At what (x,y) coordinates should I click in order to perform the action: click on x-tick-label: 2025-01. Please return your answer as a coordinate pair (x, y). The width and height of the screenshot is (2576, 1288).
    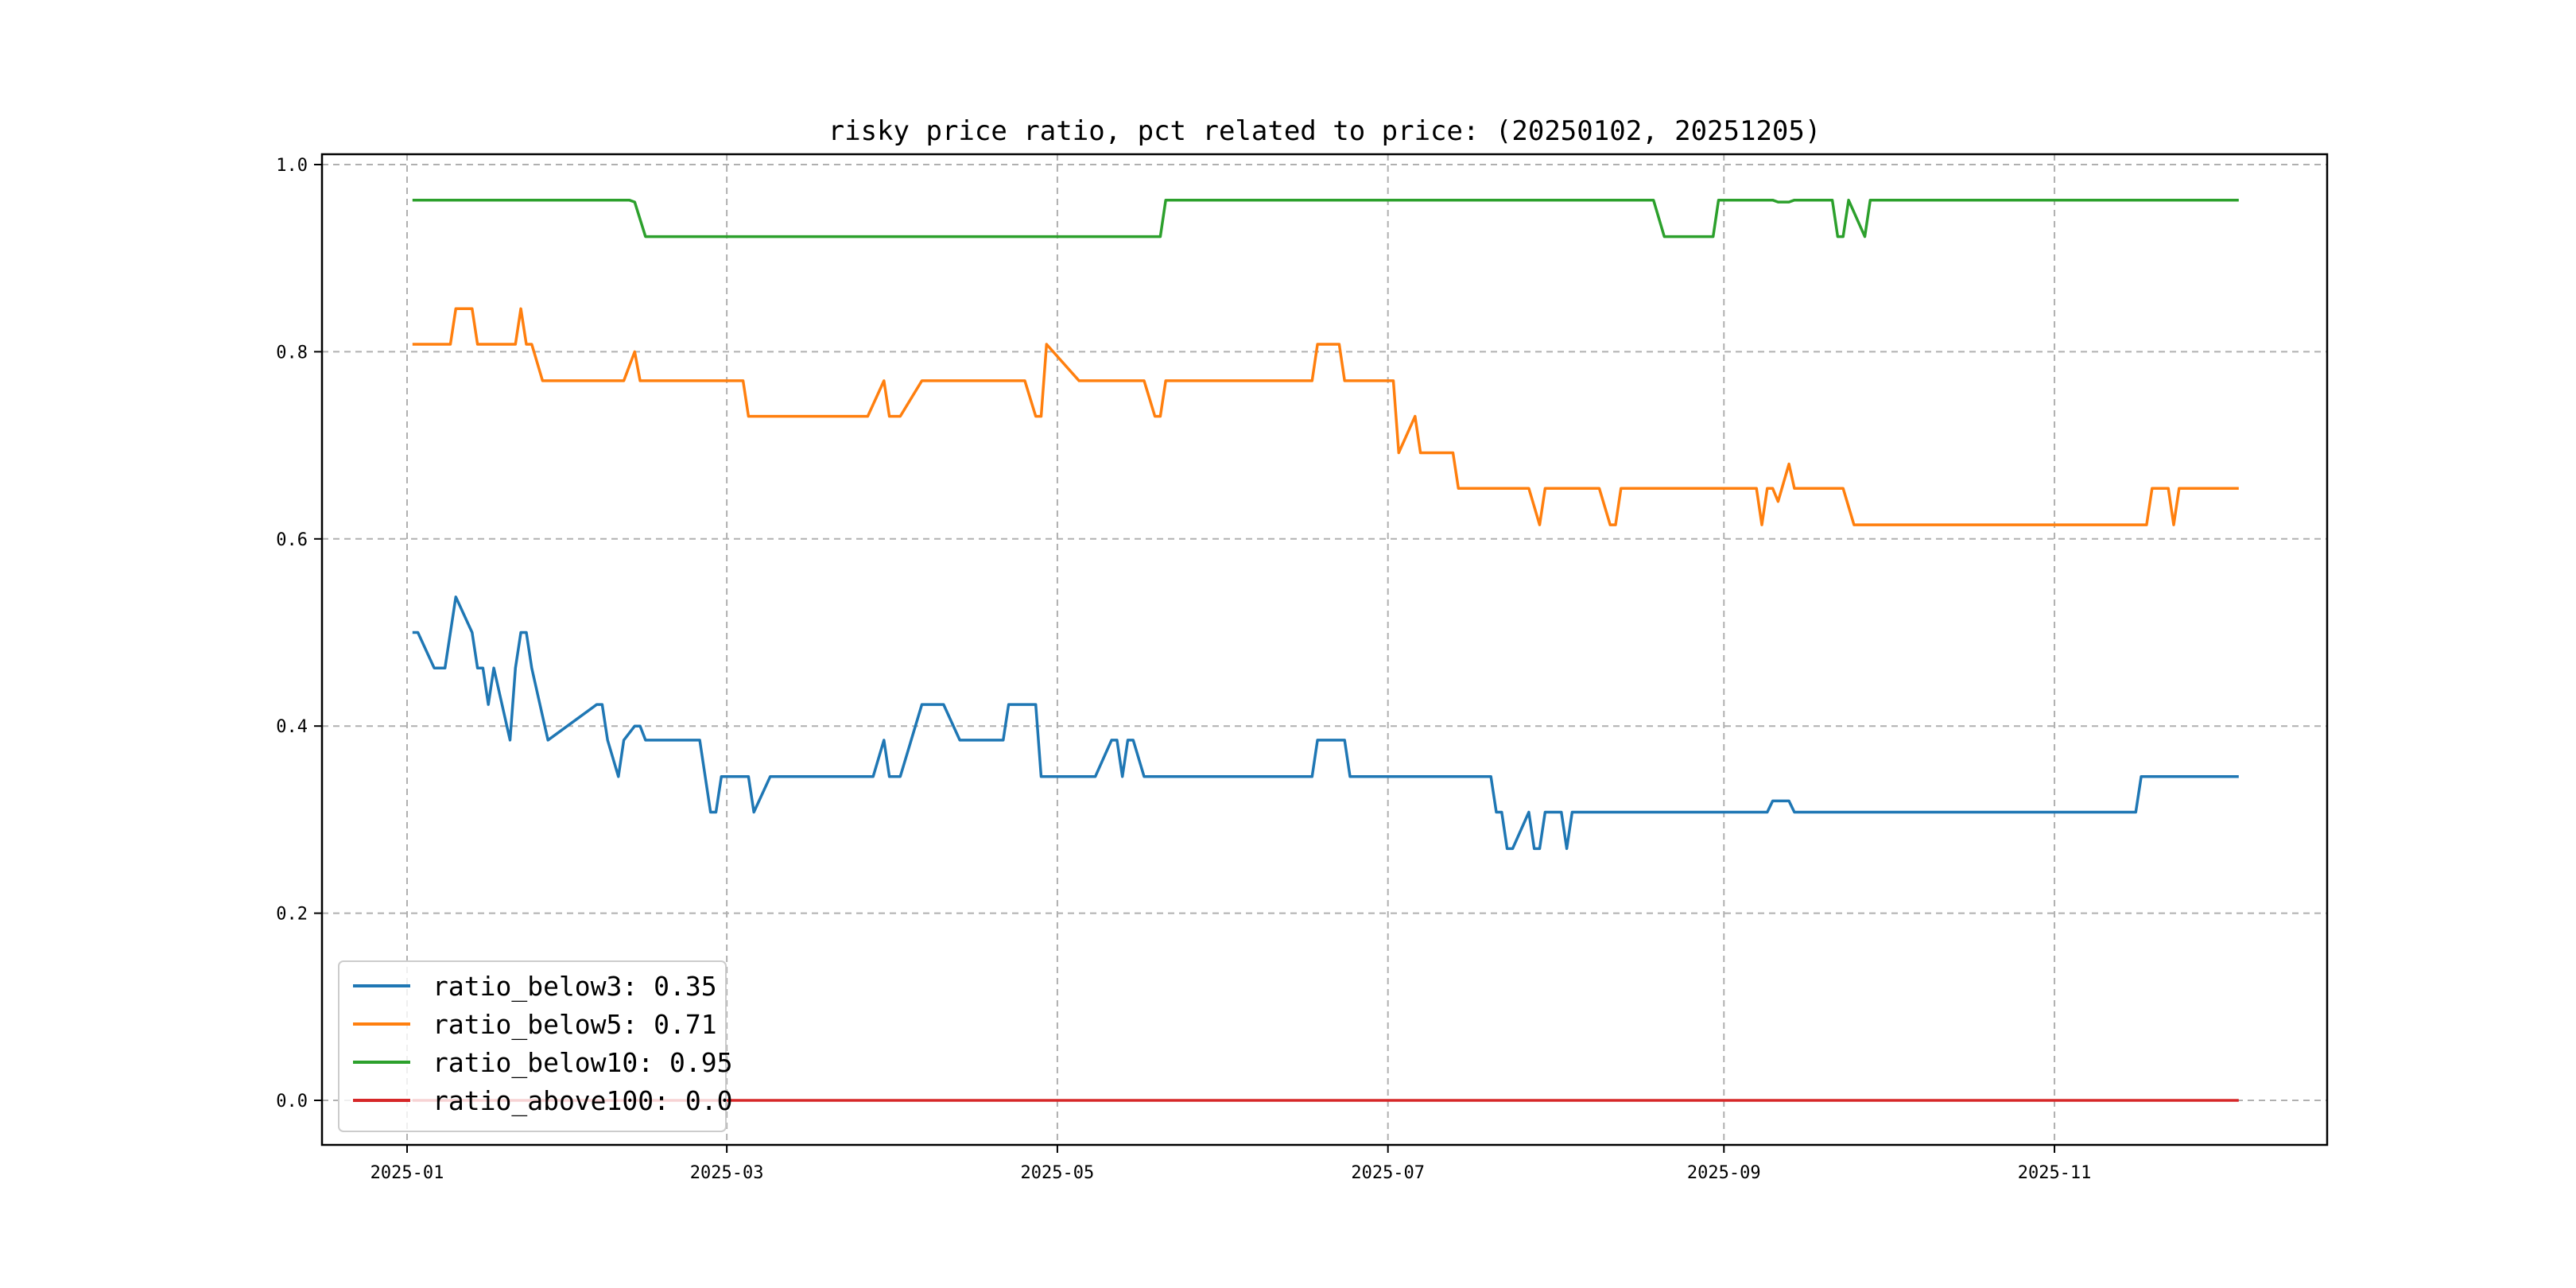
    Looking at the image, I should click on (407, 1173).